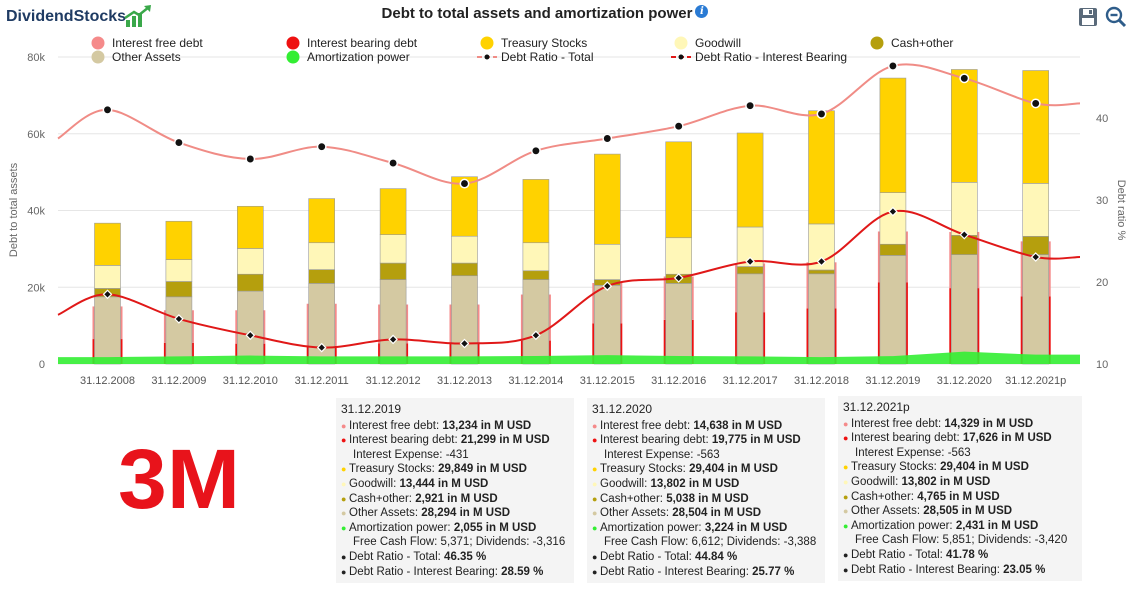  What do you see at coordinates (495, 527) in the screenshot?
I see `tooltip-value: 2,055 in M USD` at bounding box center [495, 527].